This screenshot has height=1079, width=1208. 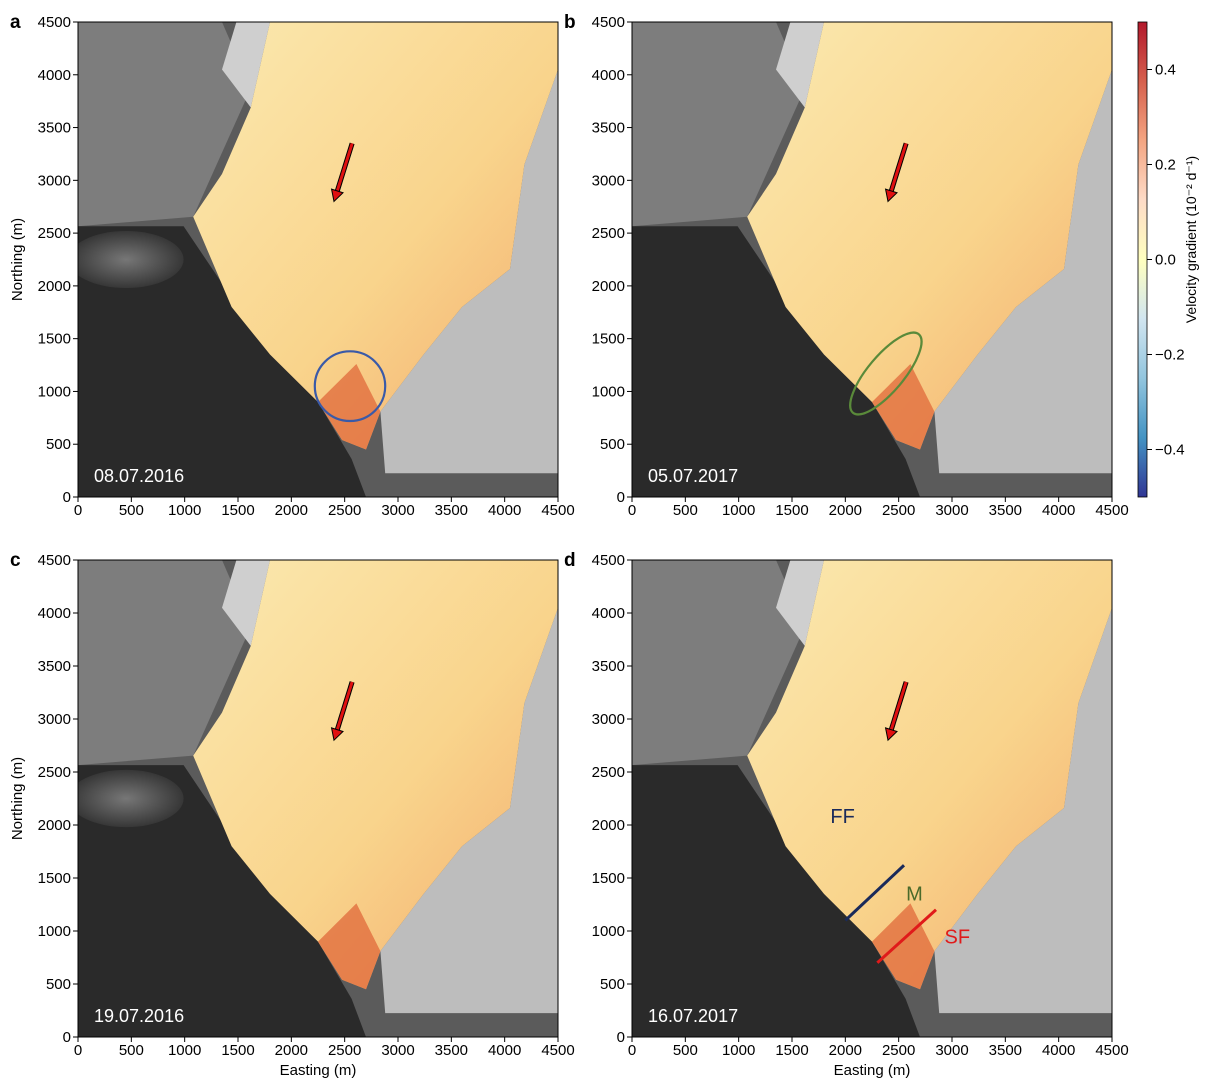 I want to click on colorbar-gradient, so click(x=1142, y=259).